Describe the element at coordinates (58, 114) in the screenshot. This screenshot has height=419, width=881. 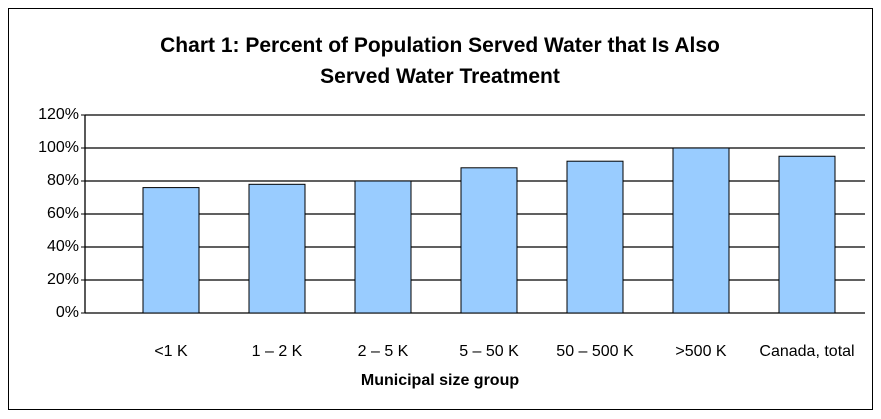
I see `y-tick-label: 120%` at that location.